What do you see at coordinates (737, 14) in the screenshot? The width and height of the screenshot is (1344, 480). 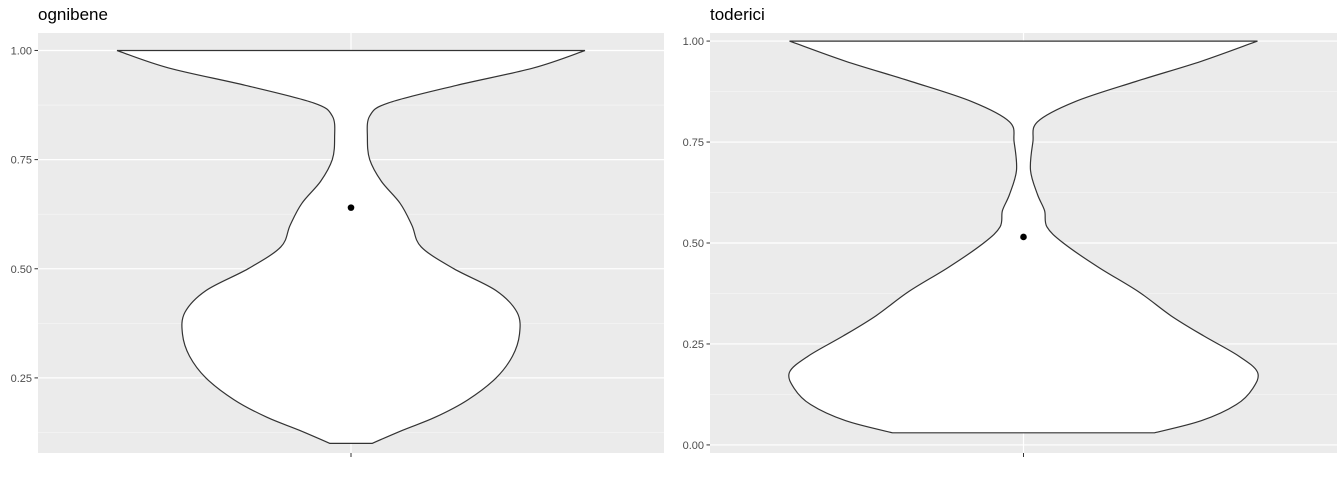 I see `panel-title: toderici` at bounding box center [737, 14].